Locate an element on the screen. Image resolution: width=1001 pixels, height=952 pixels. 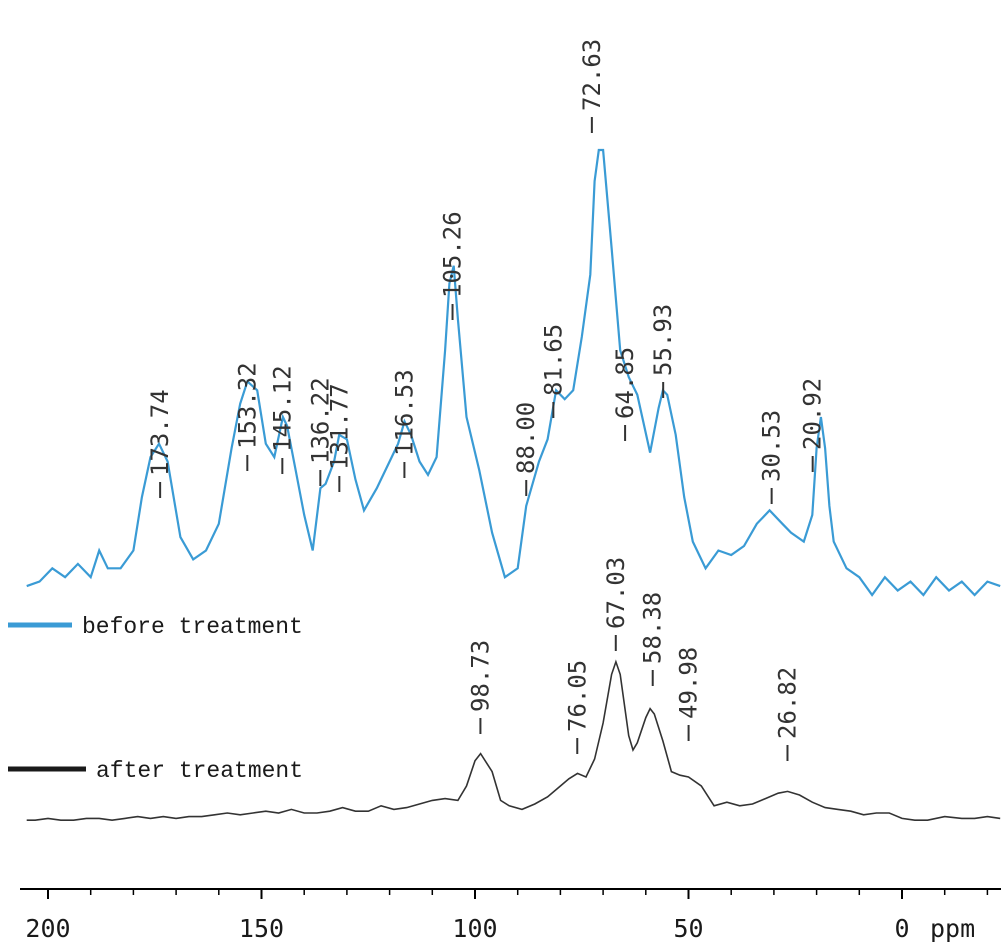
peak-label: 98.73 is located at coordinates (480, 676).